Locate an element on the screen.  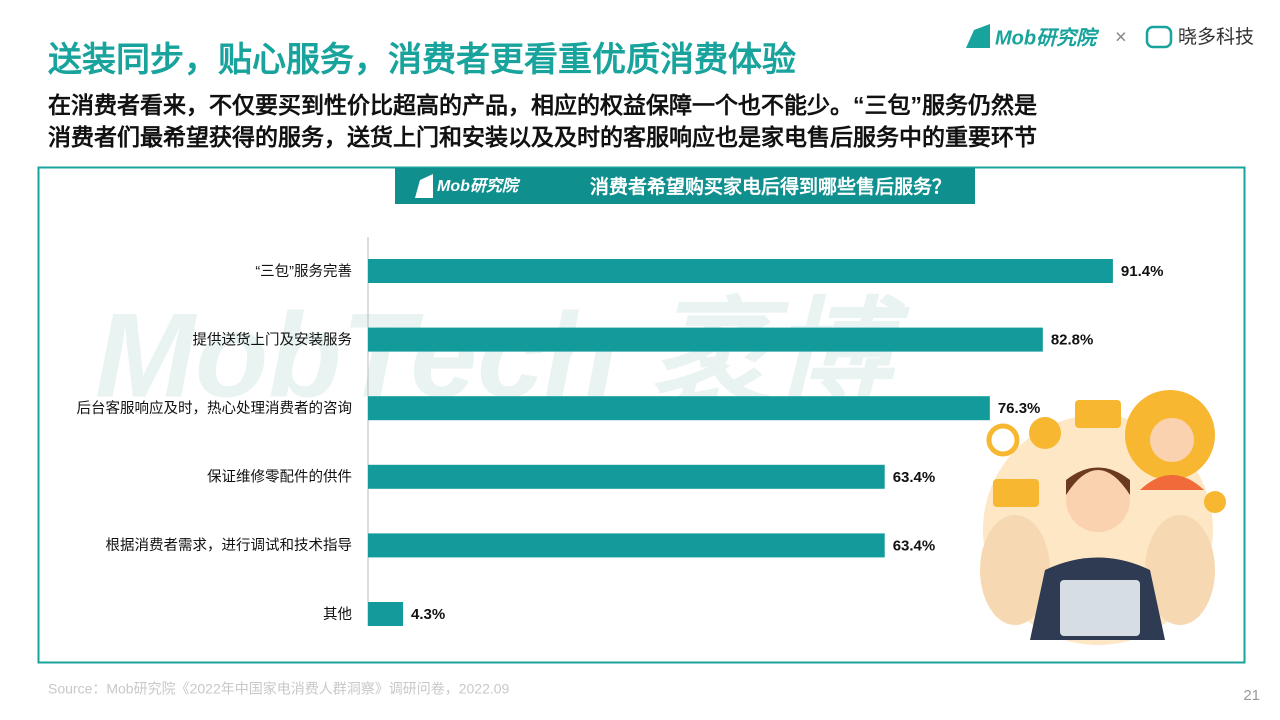
category-label: 其他 is located at coordinates (337, 614).